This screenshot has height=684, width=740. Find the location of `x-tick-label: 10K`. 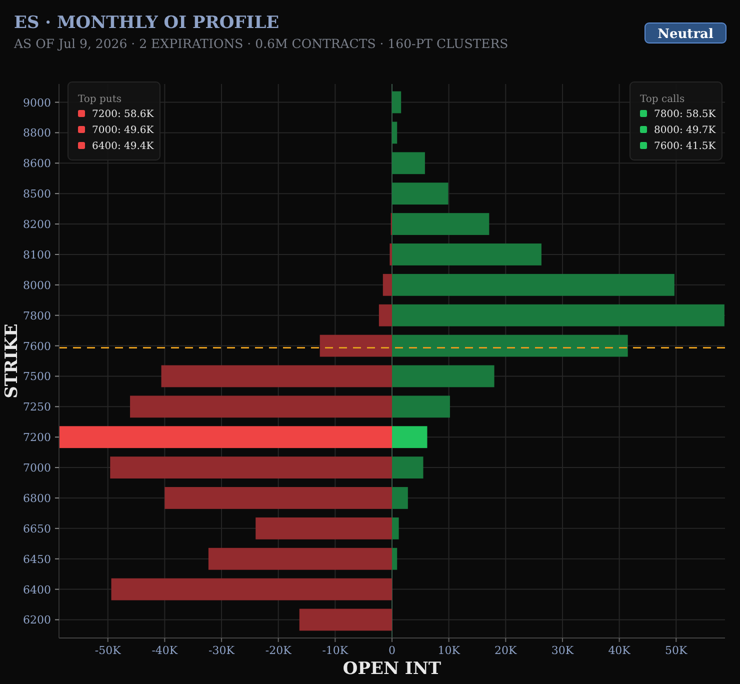

x-tick-label: 10K is located at coordinates (449, 650).